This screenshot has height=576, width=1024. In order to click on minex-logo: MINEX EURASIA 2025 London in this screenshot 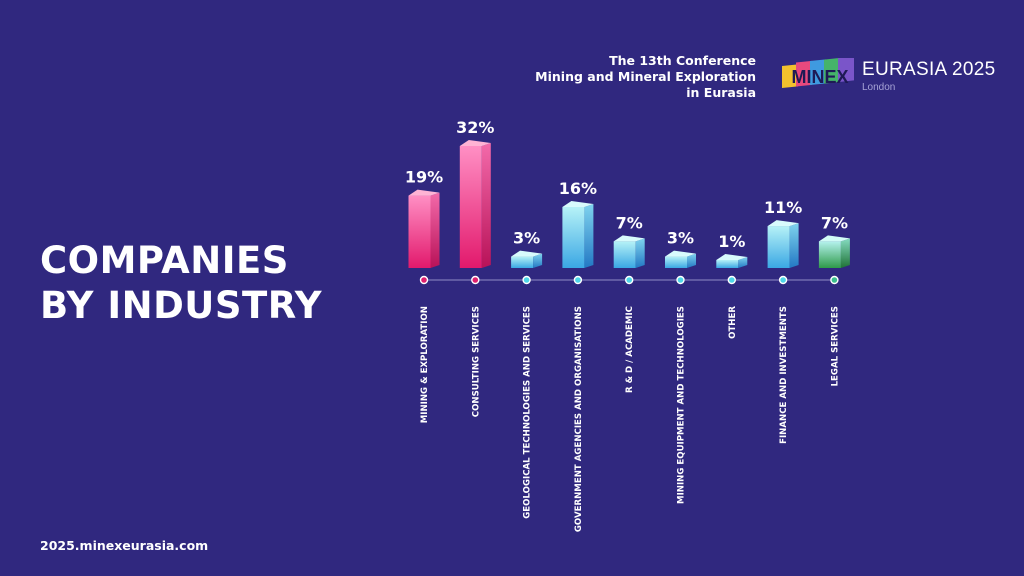, I will do `click(897, 78)`.